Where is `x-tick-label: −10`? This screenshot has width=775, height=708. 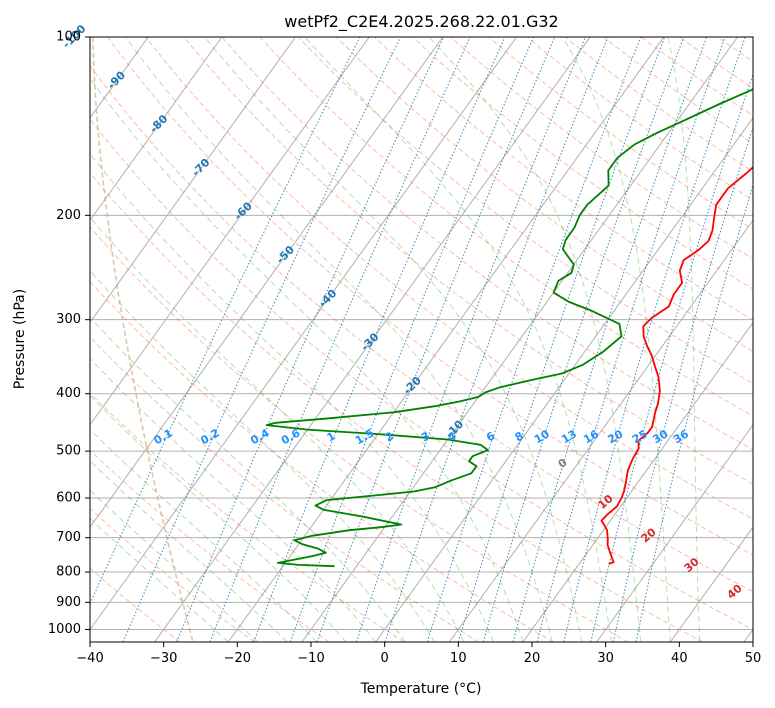
x-tick-label: −10 is located at coordinates (310, 658).